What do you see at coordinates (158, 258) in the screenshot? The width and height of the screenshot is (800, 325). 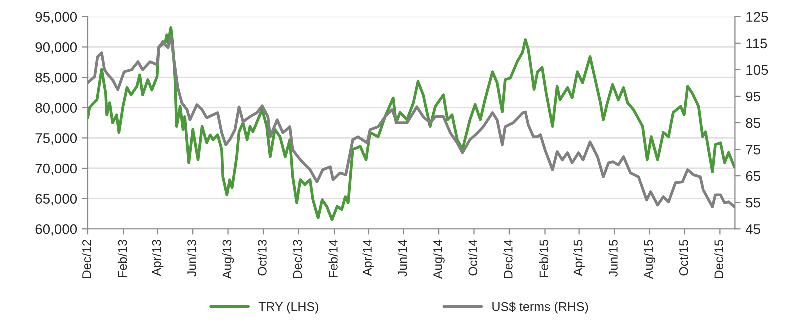 I see `x-tick-label: Apr/13` at bounding box center [158, 258].